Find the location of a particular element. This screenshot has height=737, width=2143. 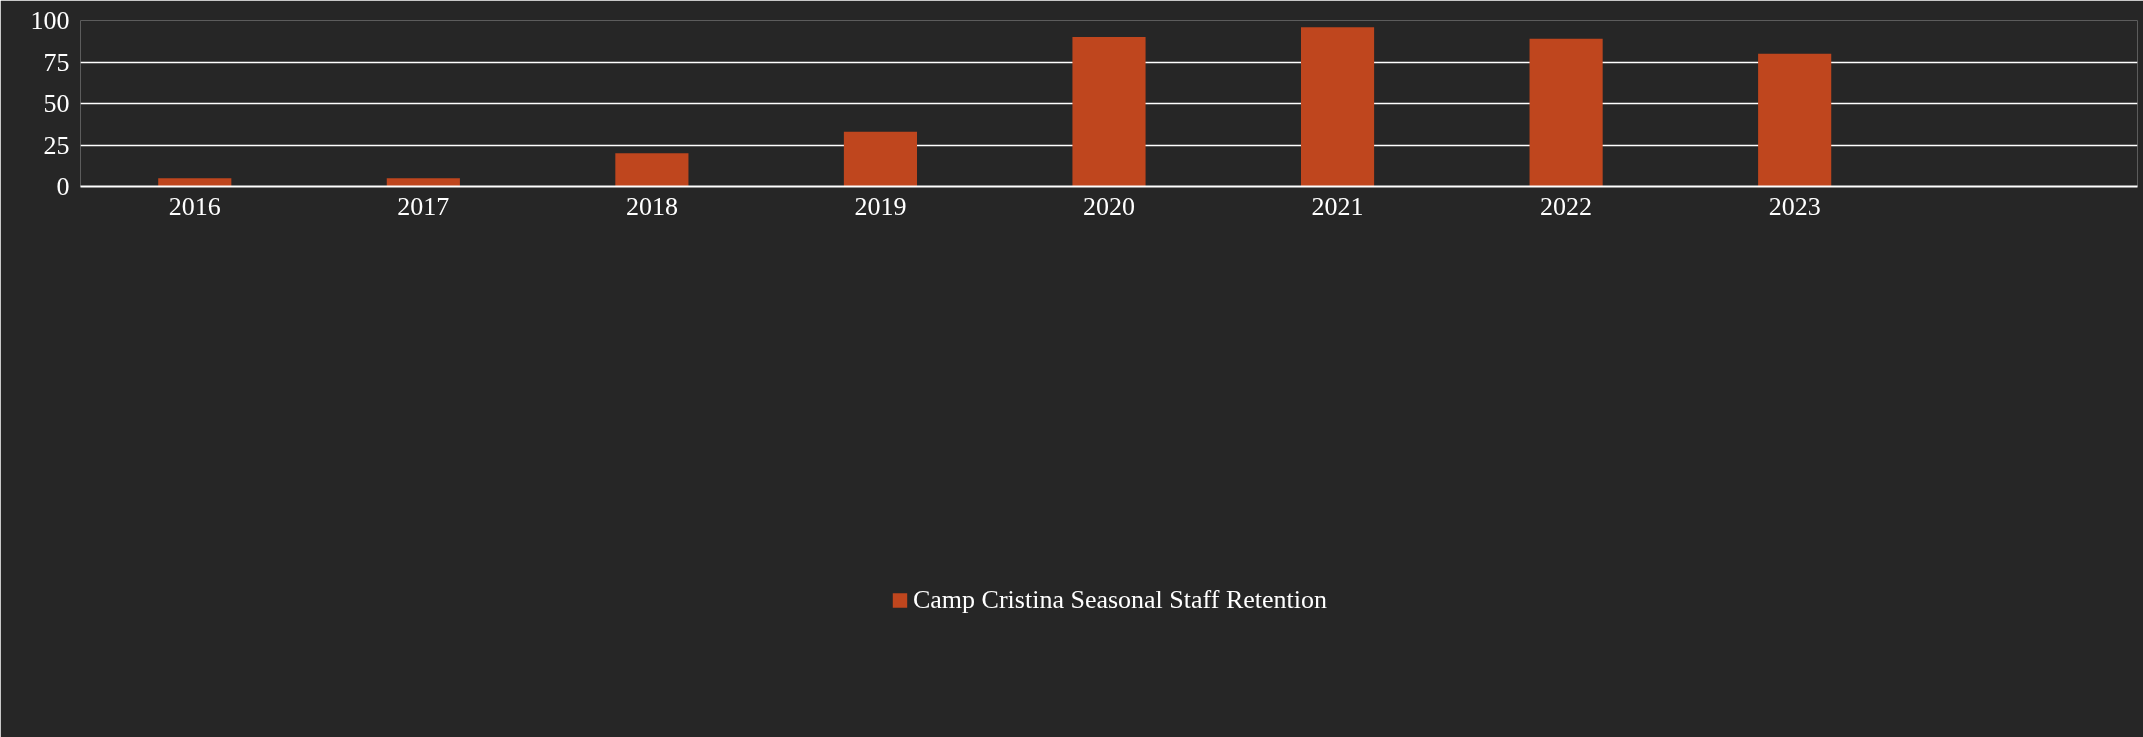

x-tick-label: 2019 is located at coordinates (880, 206).